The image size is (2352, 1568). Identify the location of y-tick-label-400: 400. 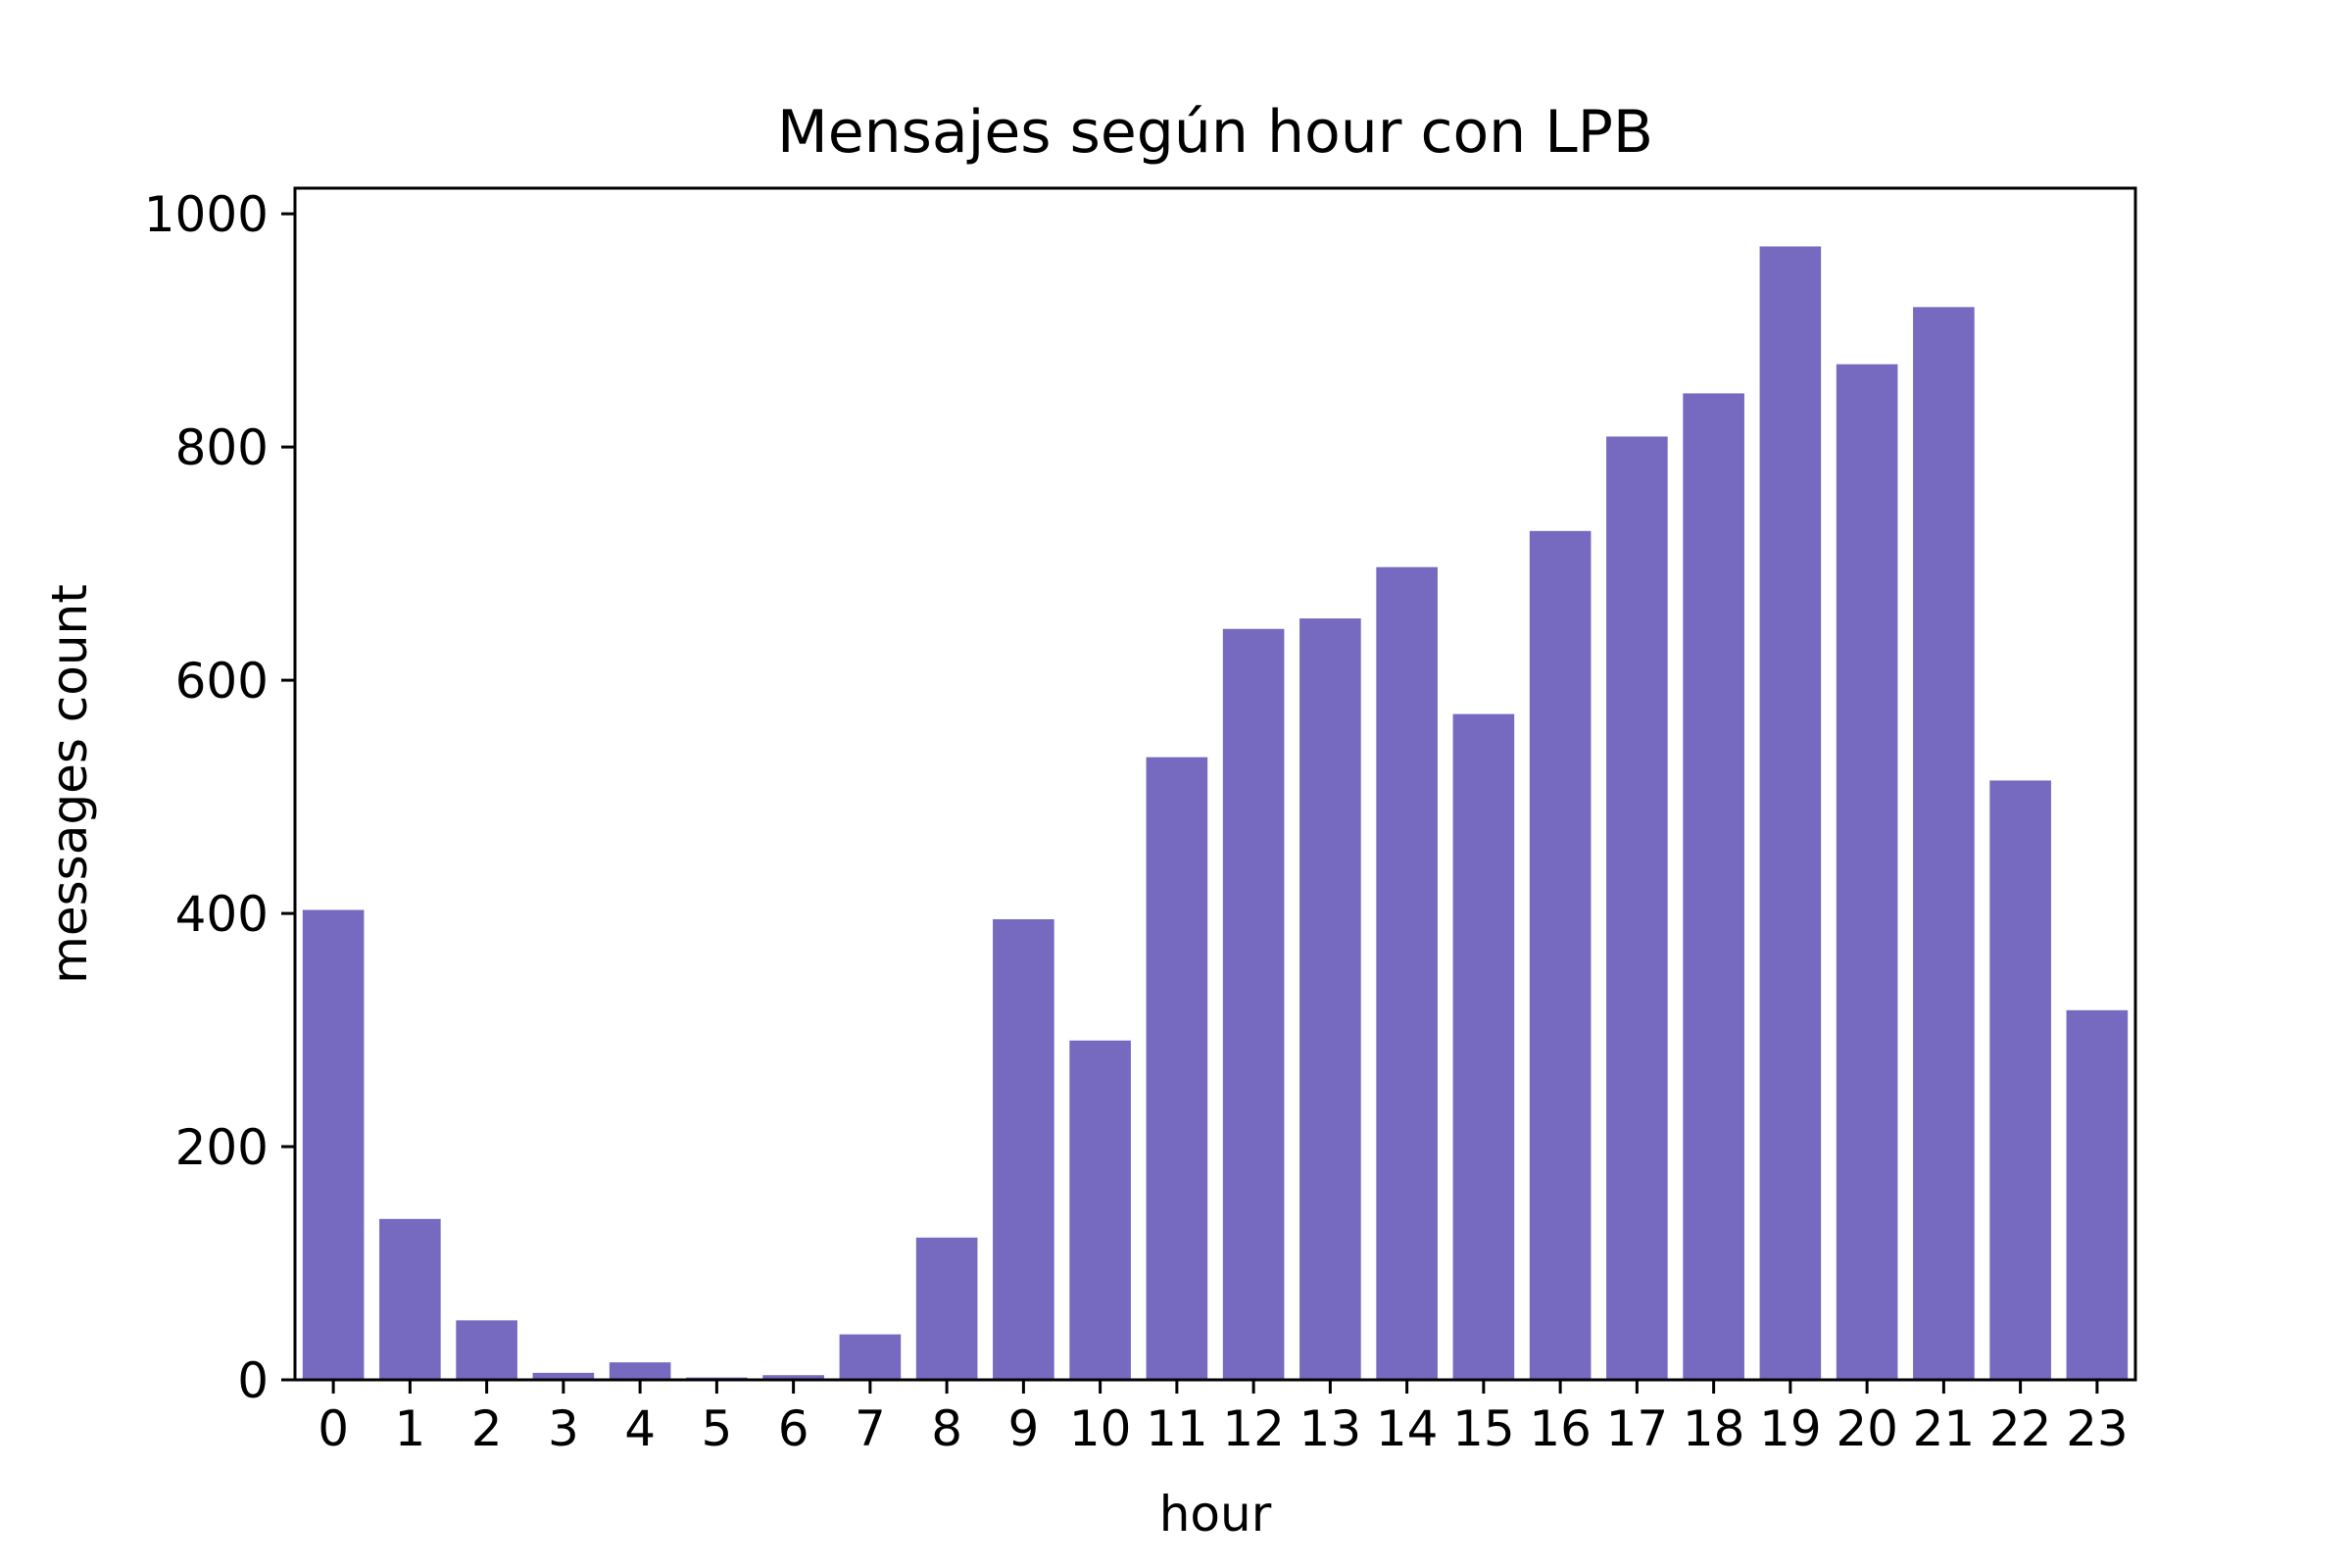
(222, 915).